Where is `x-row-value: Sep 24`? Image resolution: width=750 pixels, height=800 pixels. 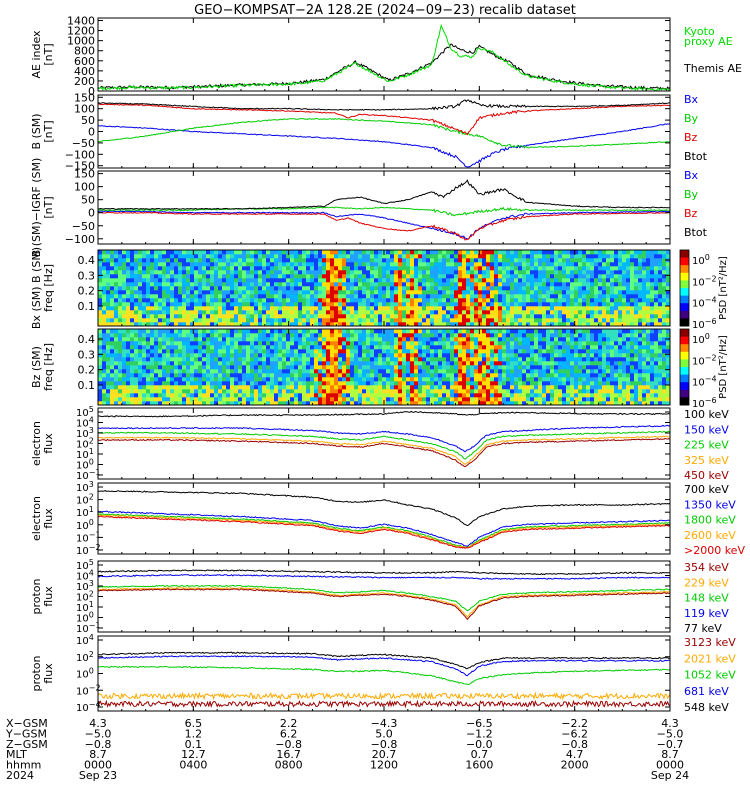
x-row-value: Sep 24 is located at coordinates (670, 775).